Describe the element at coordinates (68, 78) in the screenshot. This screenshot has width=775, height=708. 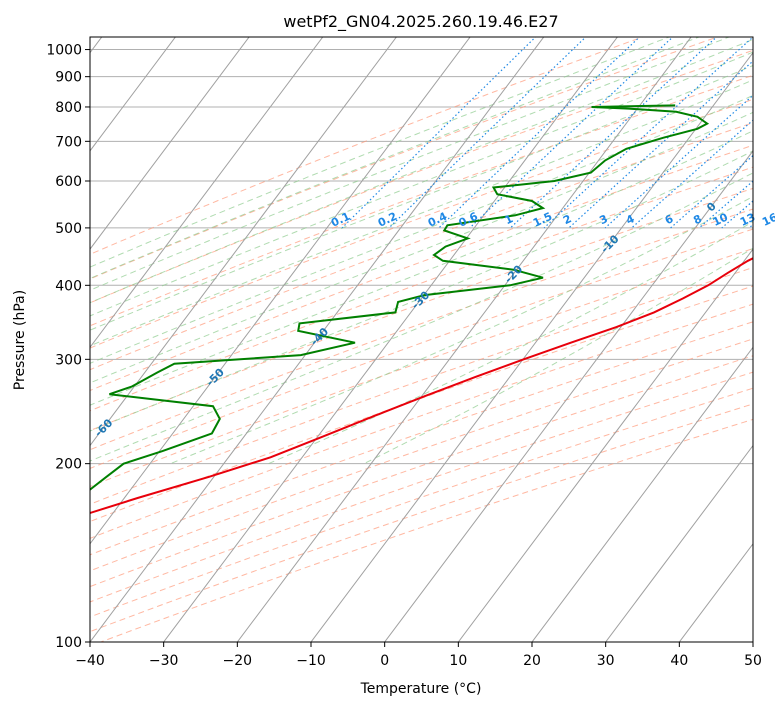
I see `y-tick-label: 900` at that location.